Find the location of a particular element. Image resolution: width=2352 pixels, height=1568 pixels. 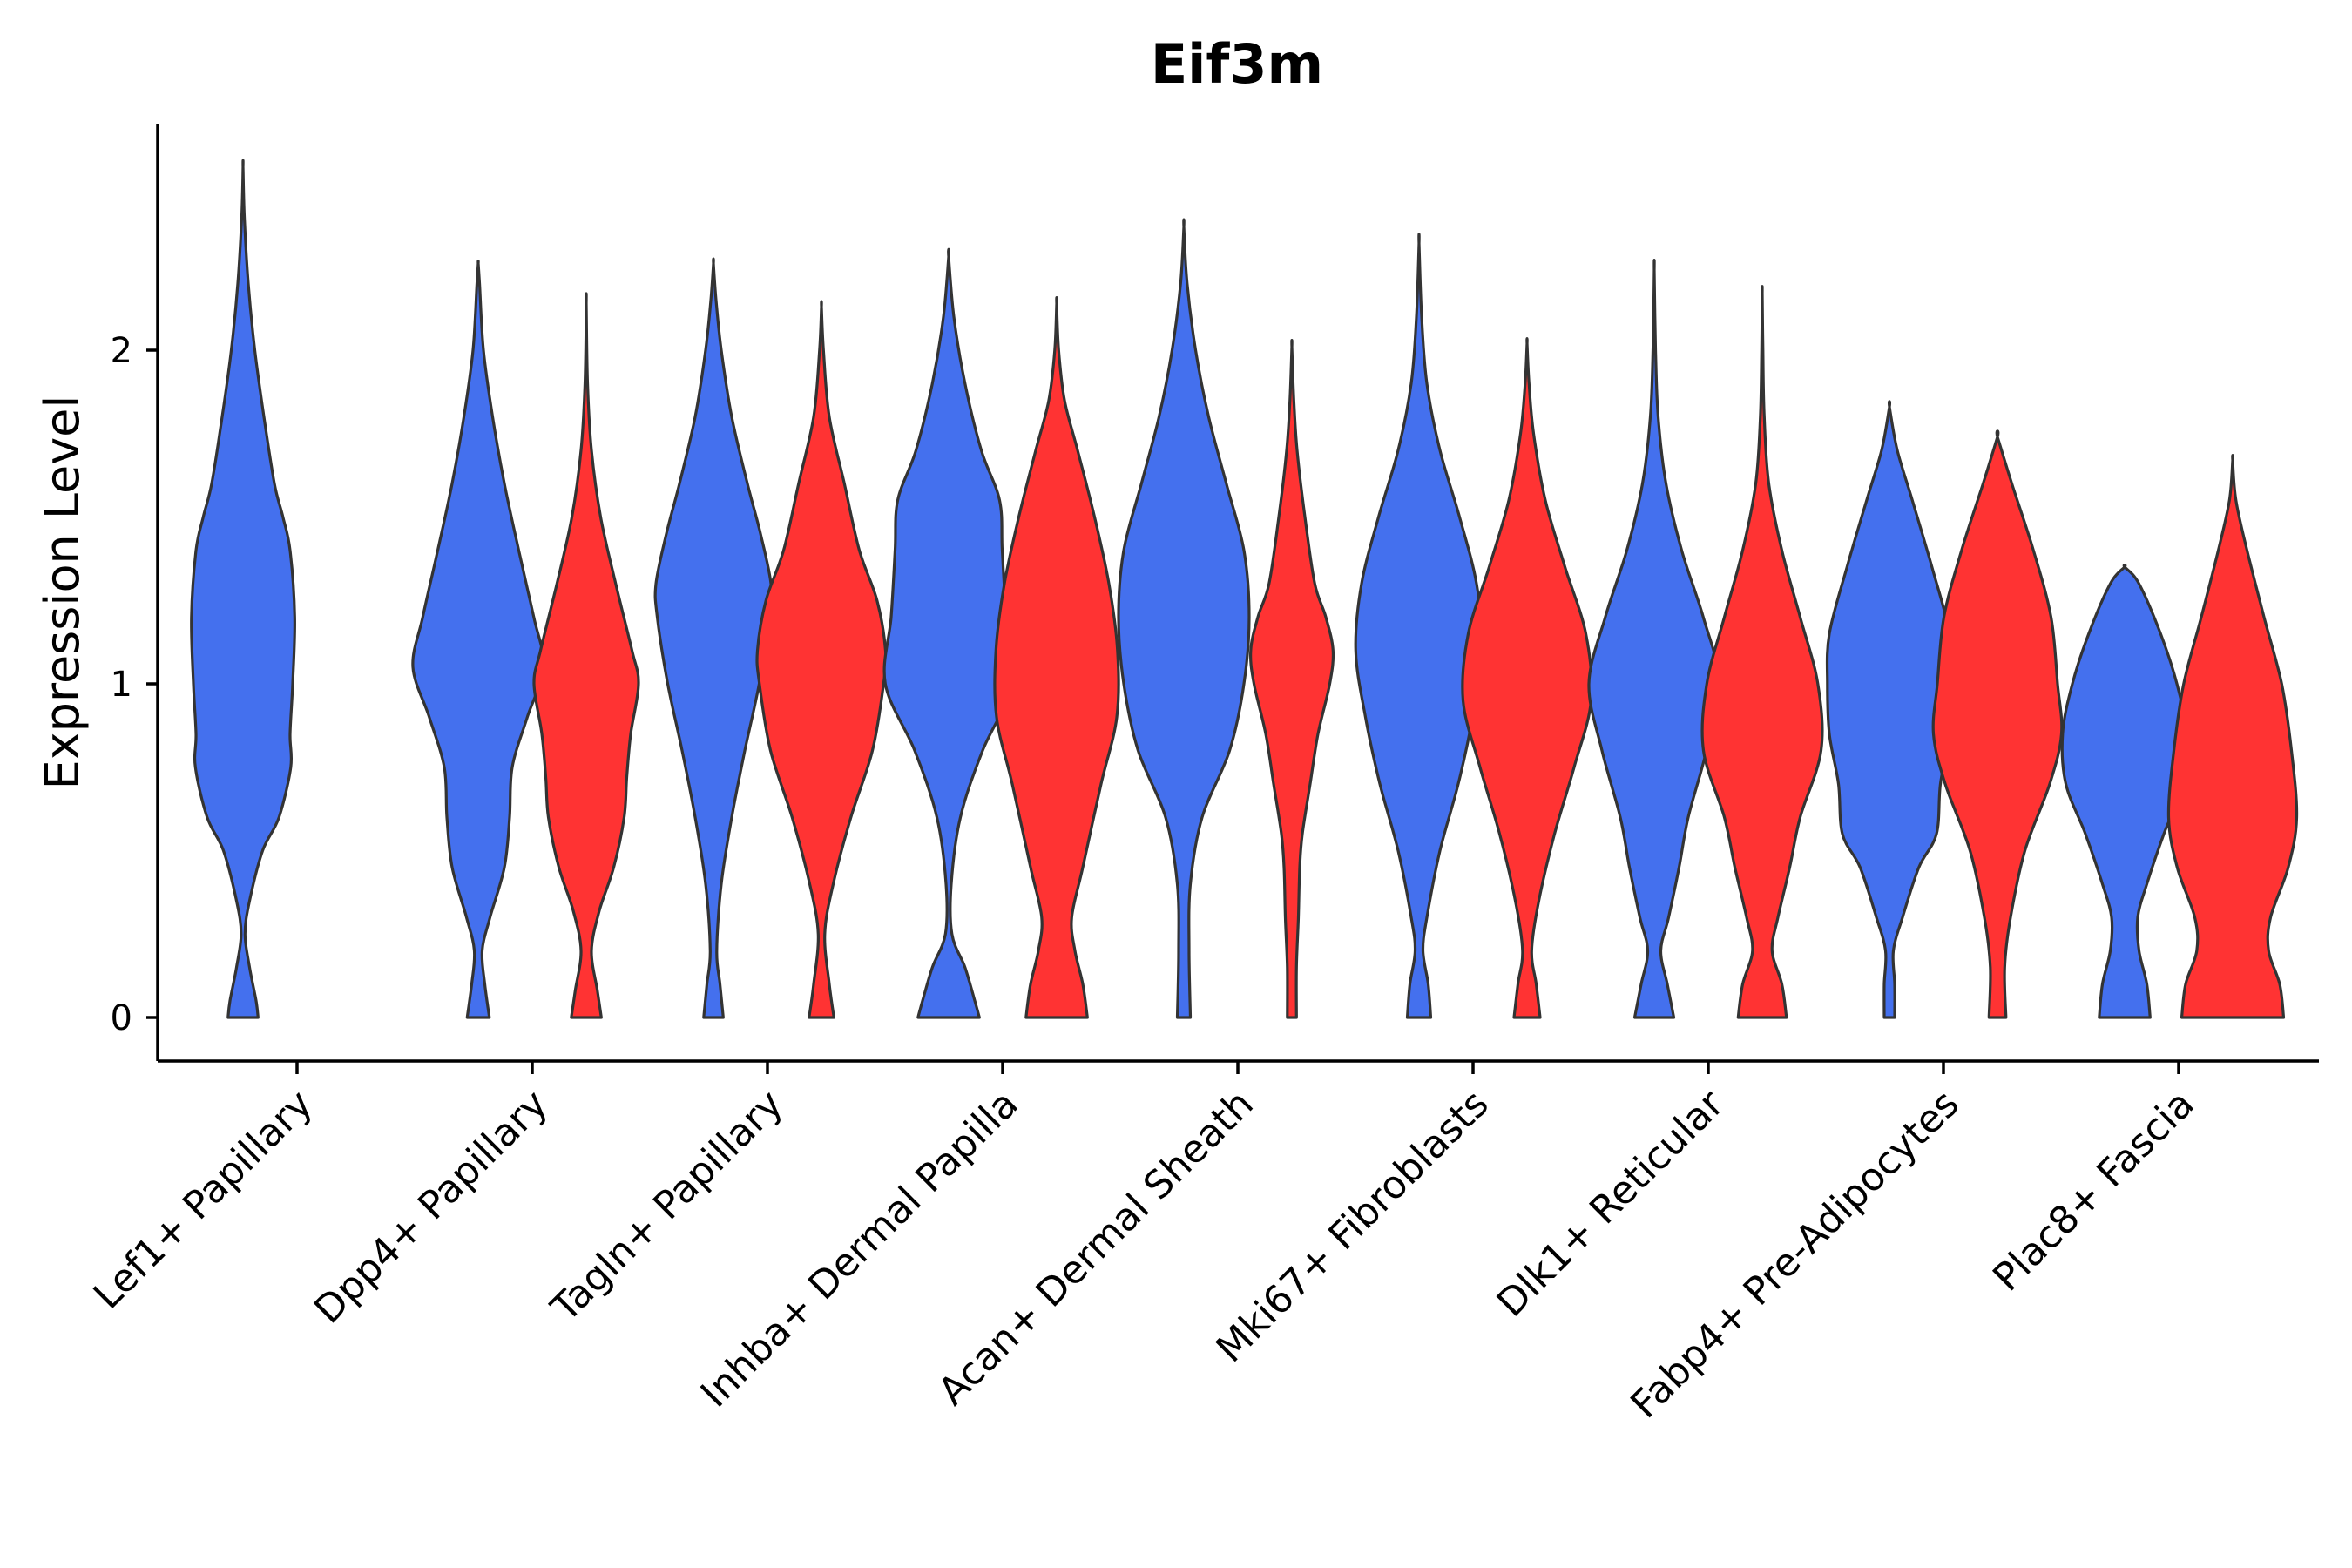

x-tick-label: Dpp4+ Papillary is located at coordinates (432, 1207).